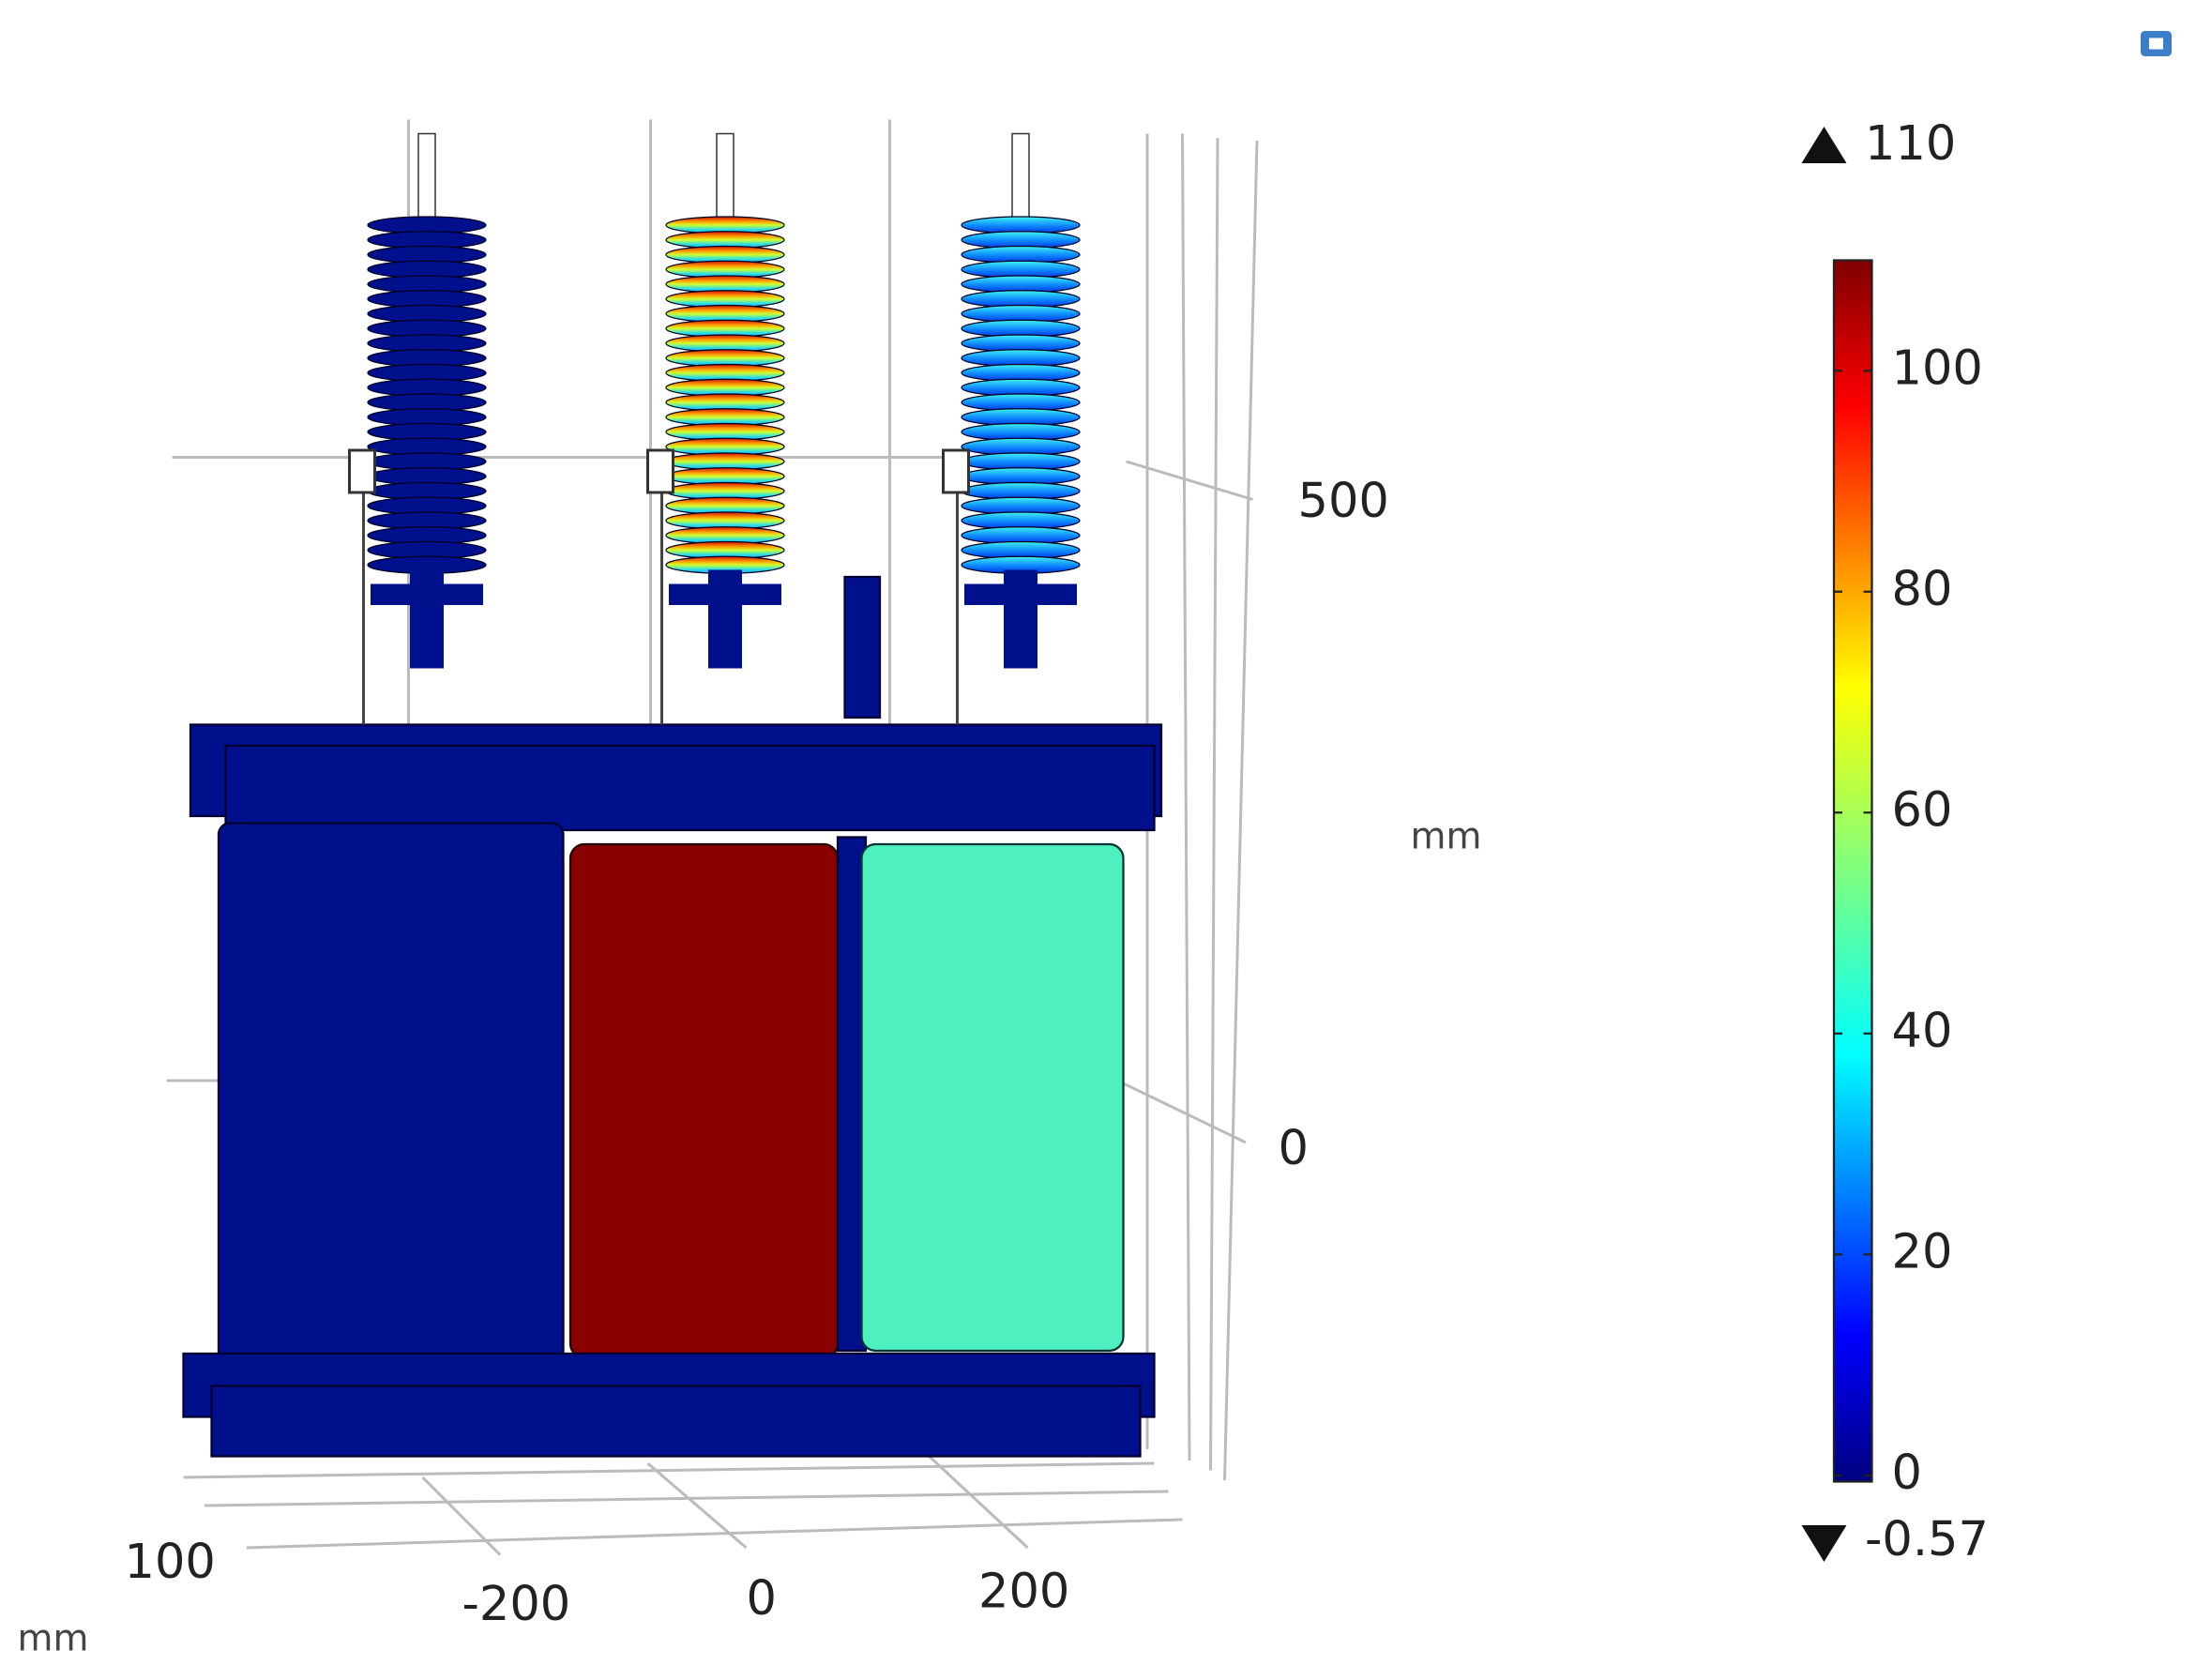 This screenshot has height=1680, width=2196. I want to click on axis-tick-label: 500, so click(1343, 501).